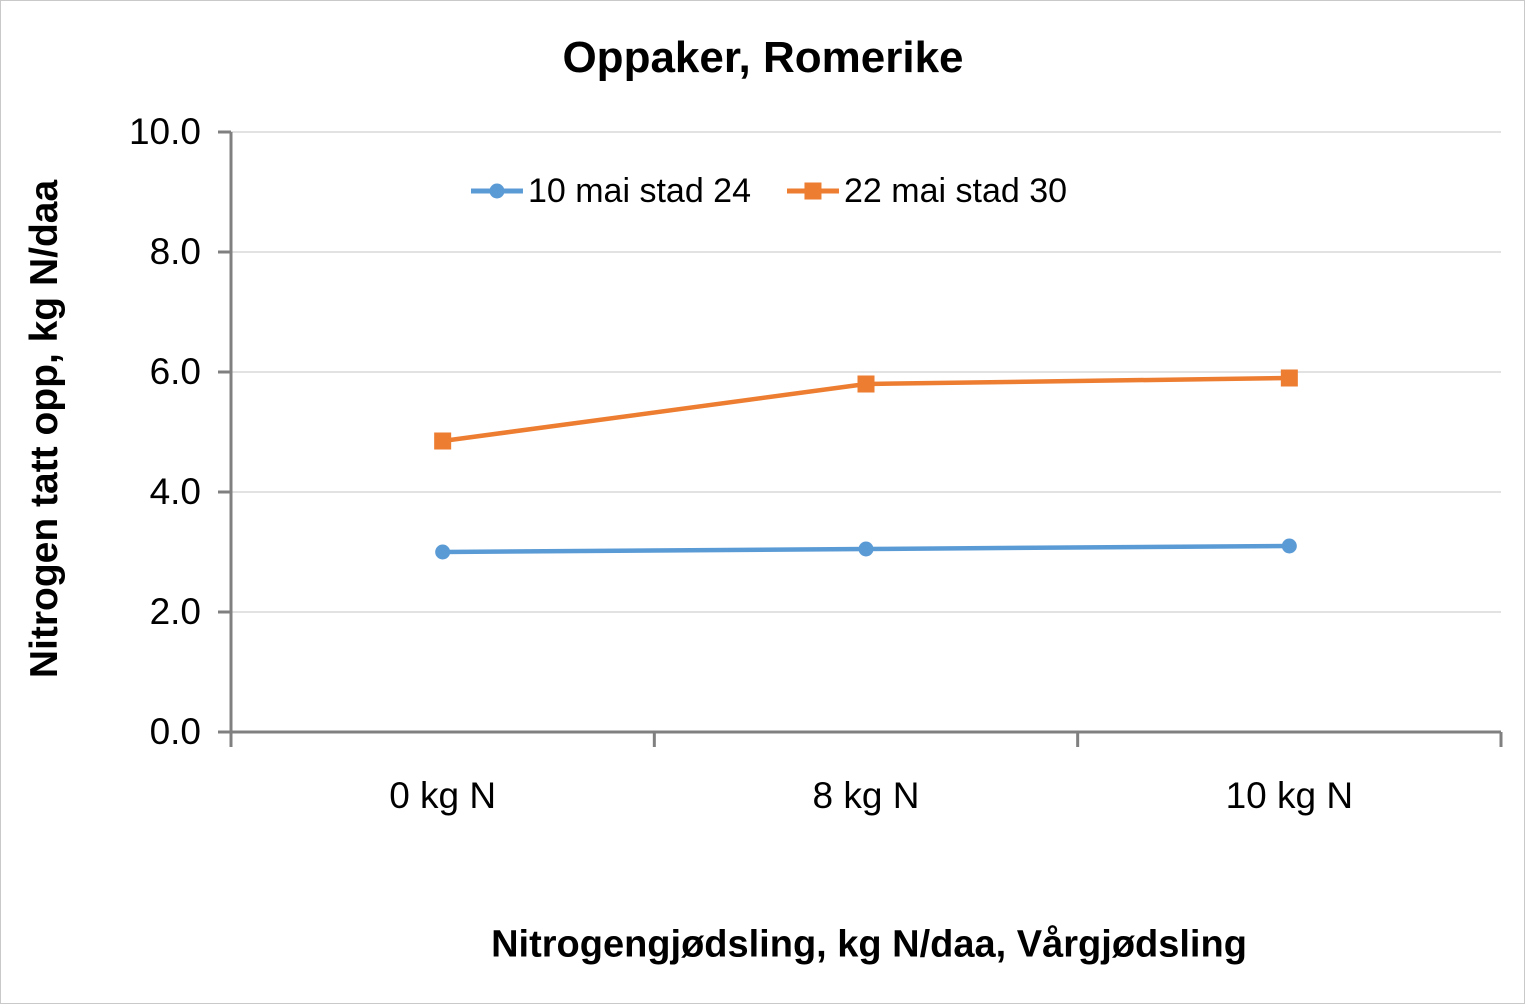  What do you see at coordinates (175, 251) in the screenshot?
I see `y-tick-label: 8.0` at bounding box center [175, 251].